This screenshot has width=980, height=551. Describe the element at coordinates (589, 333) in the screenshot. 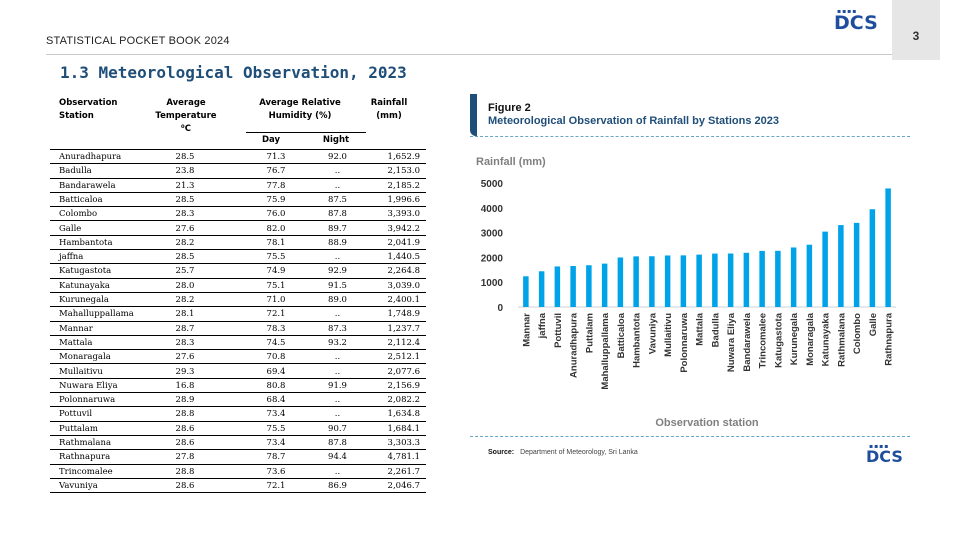

I see `x-tick-label: Puttalam` at that location.